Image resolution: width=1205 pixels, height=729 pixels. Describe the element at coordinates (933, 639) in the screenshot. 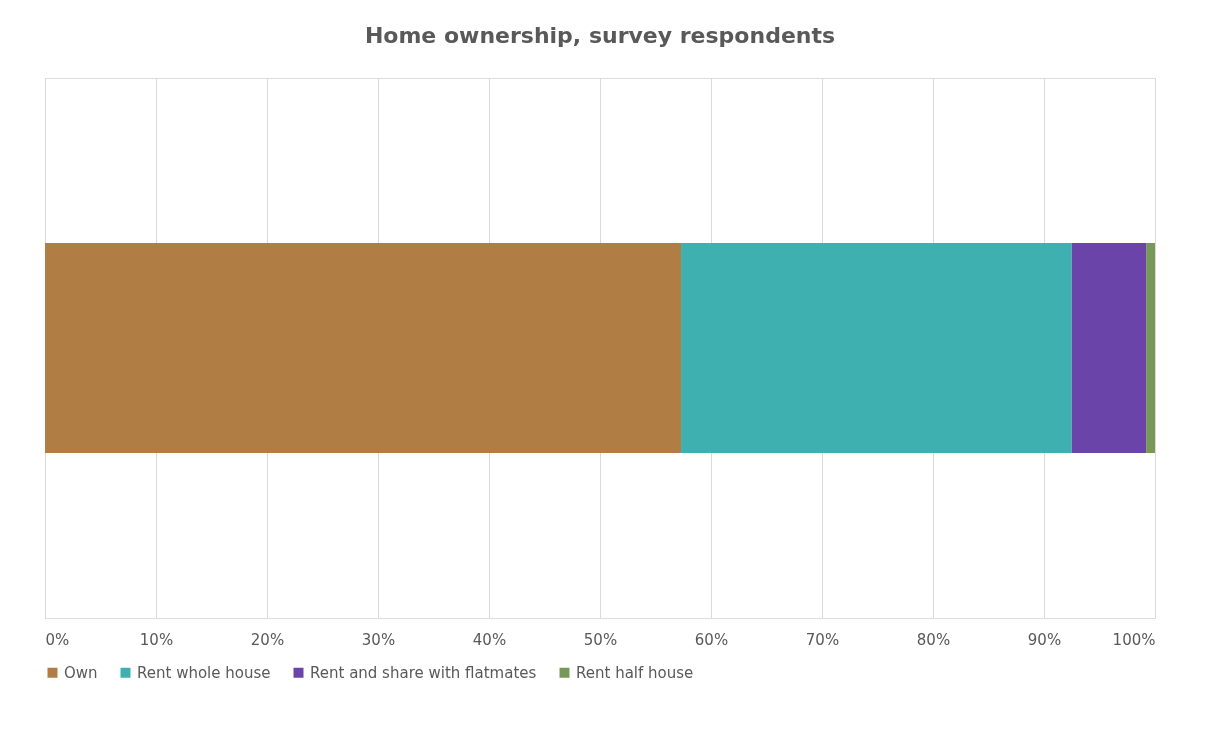

I see `x-tick-label: 80%` at that location.